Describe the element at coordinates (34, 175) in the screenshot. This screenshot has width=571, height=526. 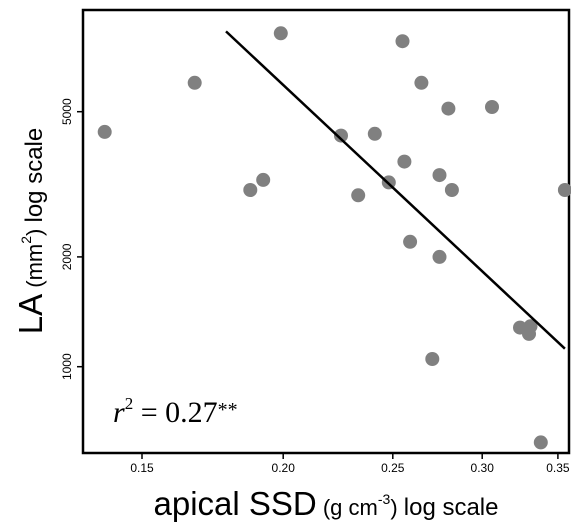
I see `y-axis-label-suffix: log scale` at that location.